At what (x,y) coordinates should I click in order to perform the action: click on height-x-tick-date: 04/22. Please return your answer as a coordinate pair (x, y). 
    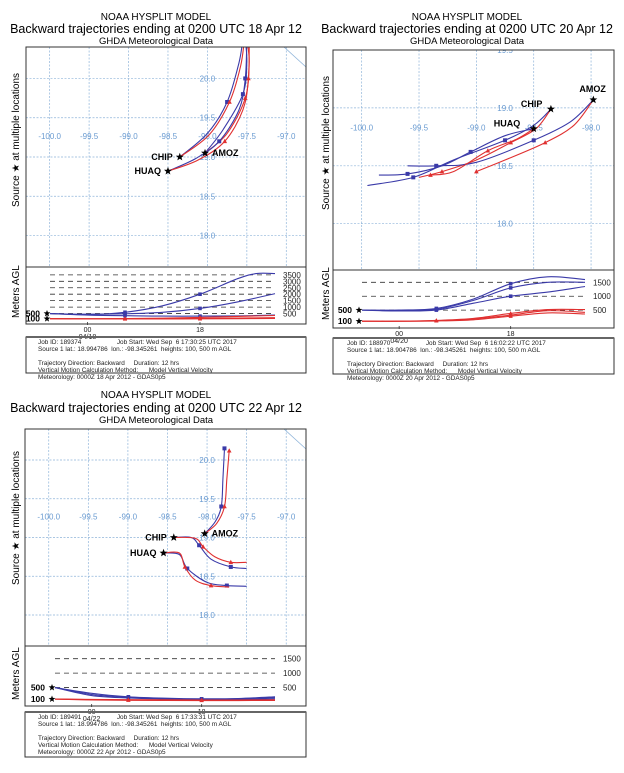
    Looking at the image, I should click on (92, 719).